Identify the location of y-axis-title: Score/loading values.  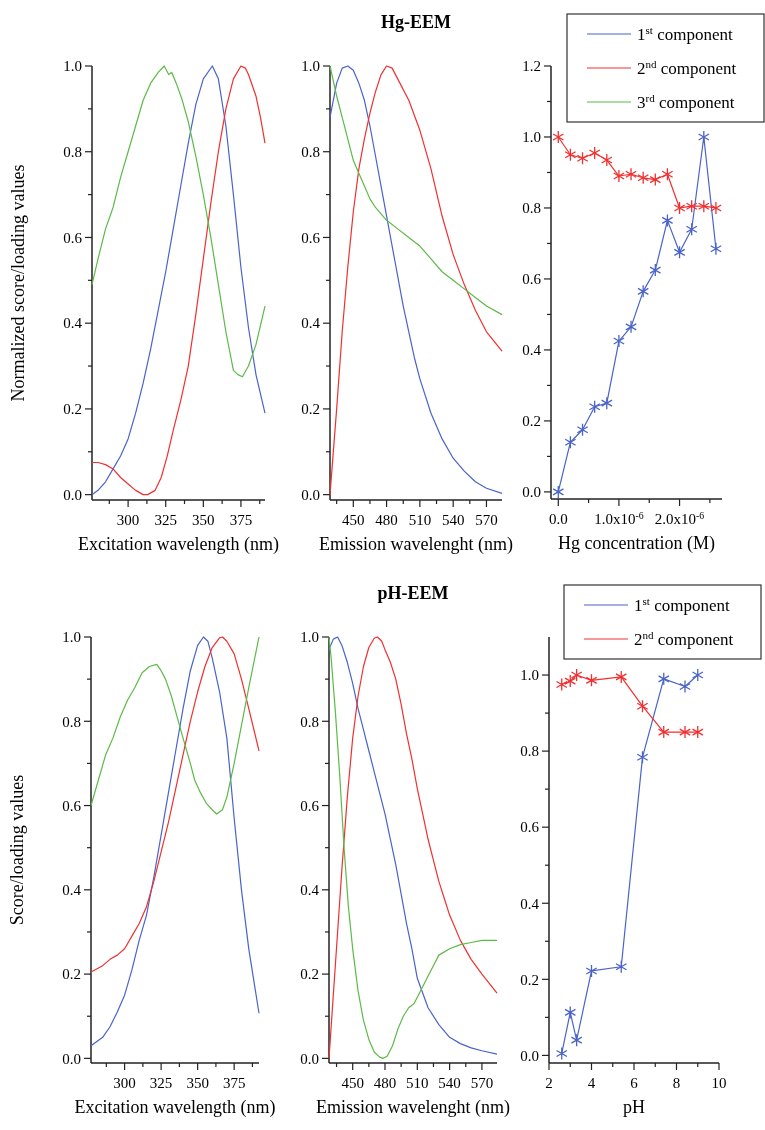
(17, 850).